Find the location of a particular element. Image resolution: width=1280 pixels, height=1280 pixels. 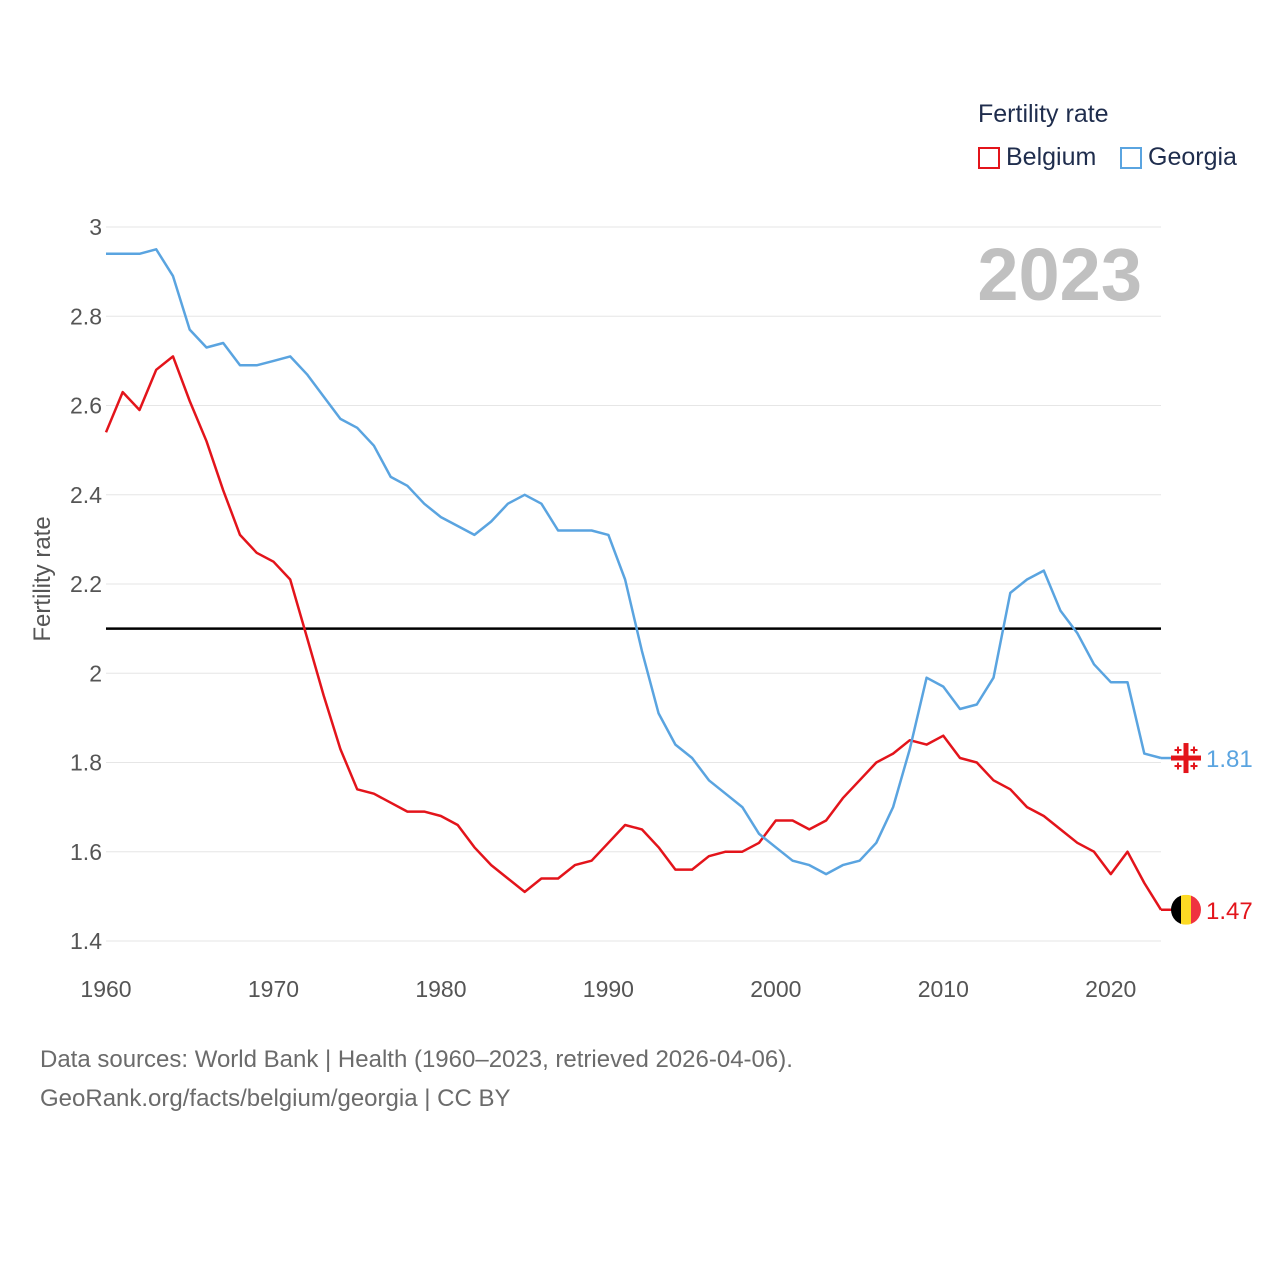

y-tick-label: 1.8 is located at coordinates (86, 763).